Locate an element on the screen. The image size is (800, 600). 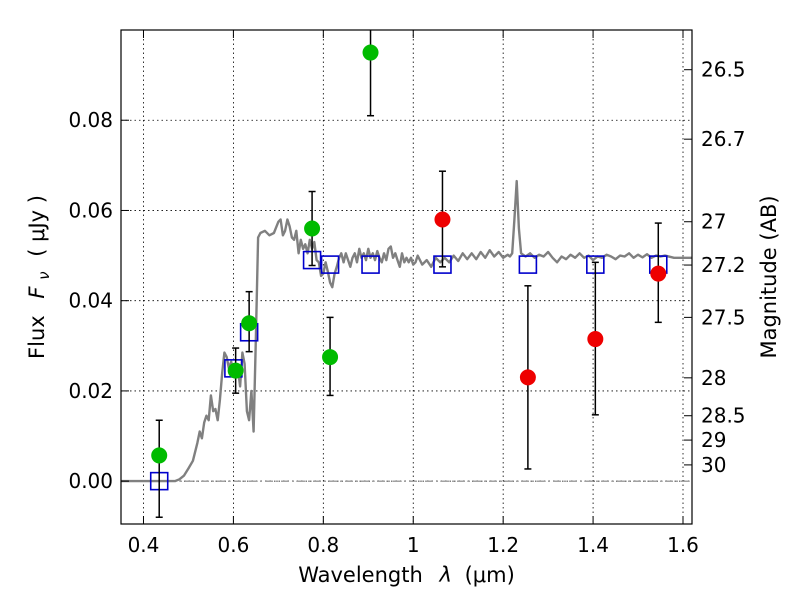
y-tick-label: 0.06 is located at coordinates (90, 210).